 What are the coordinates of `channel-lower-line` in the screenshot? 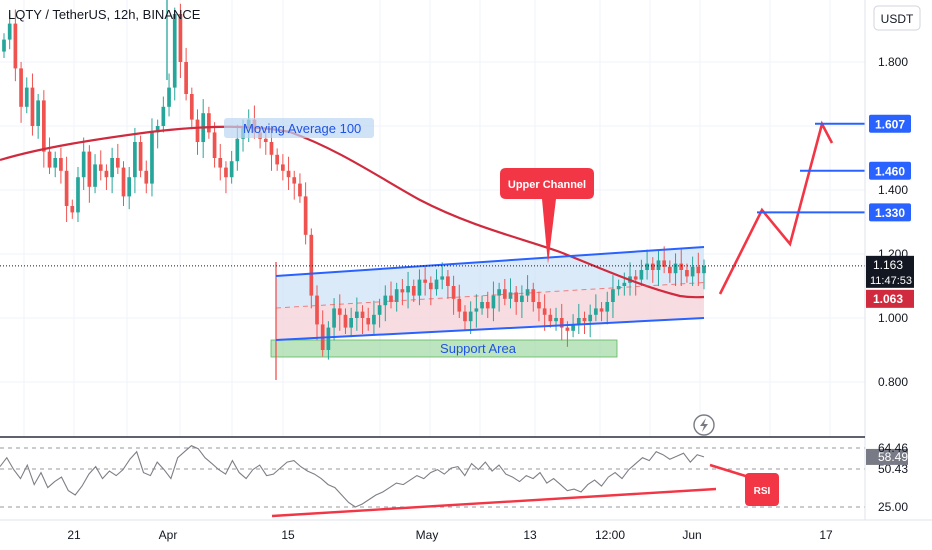 It's located at (490, 329).